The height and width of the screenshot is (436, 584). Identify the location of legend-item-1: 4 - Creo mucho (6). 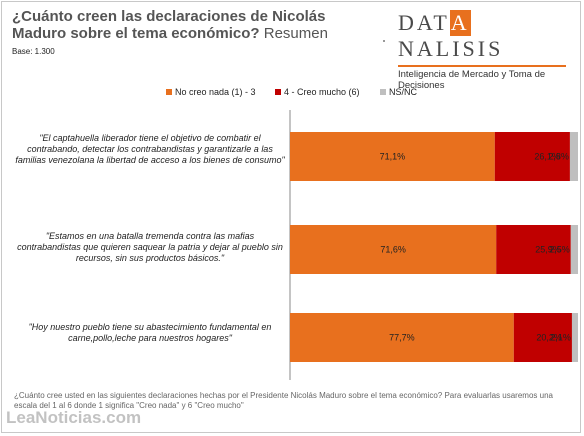
(317, 92).